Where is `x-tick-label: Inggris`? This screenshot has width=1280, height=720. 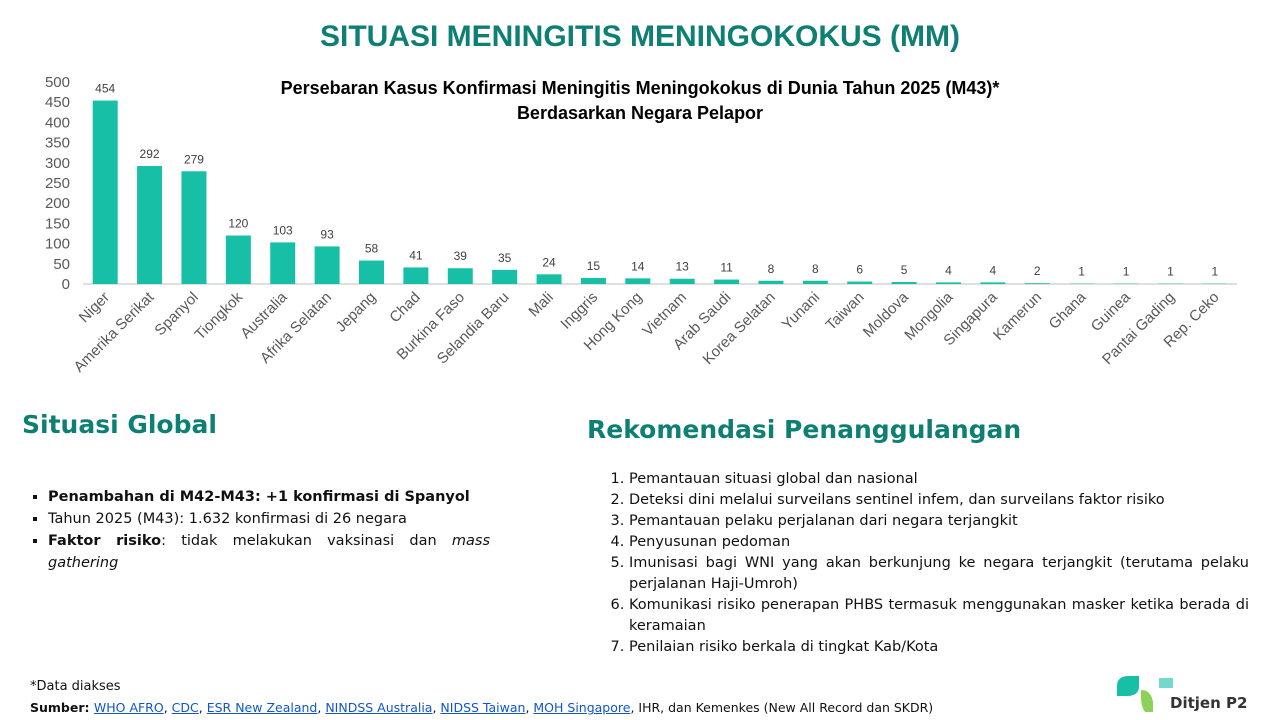
x-tick-label: Inggris is located at coordinates (579, 311).